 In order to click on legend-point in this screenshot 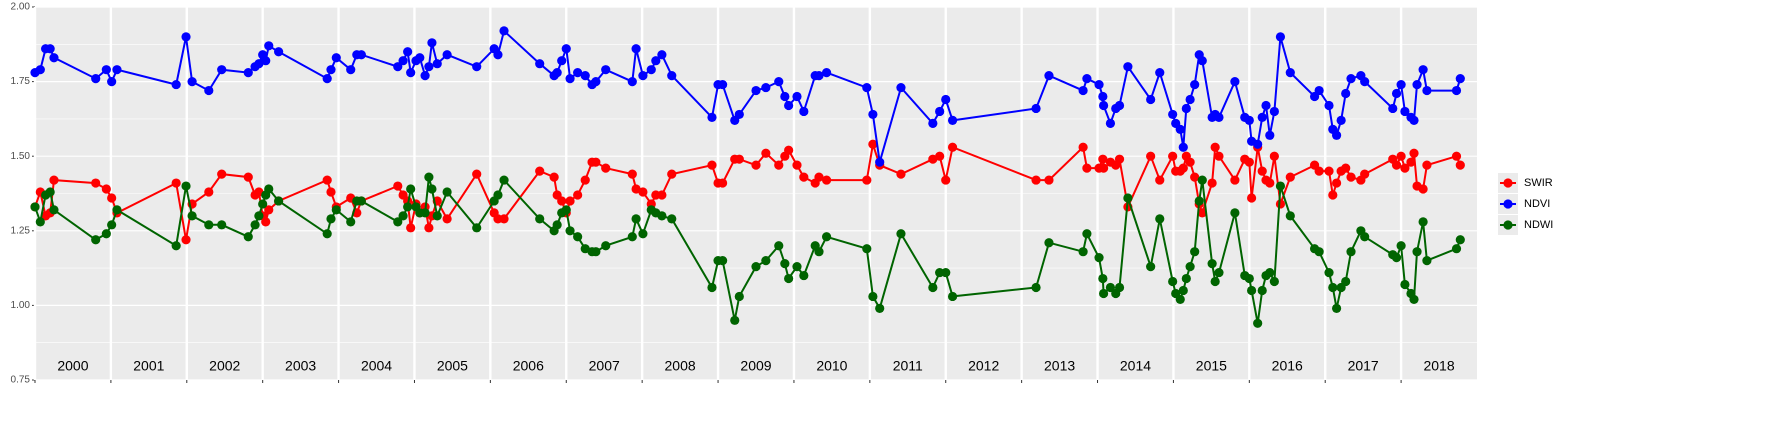, I will do `click(1508, 225)`.